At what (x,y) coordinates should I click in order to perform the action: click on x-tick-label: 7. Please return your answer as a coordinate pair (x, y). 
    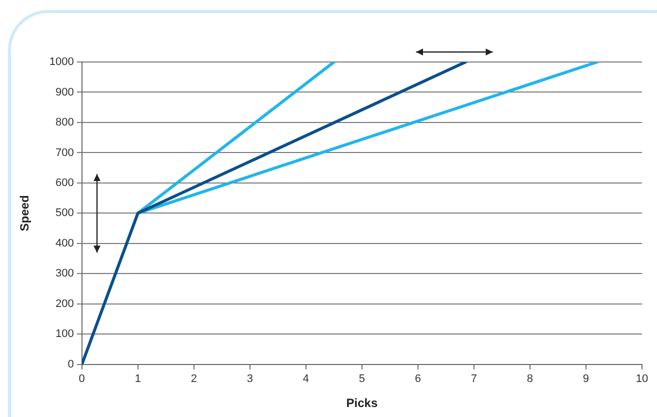
    Looking at the image, I should click on (474, 379).